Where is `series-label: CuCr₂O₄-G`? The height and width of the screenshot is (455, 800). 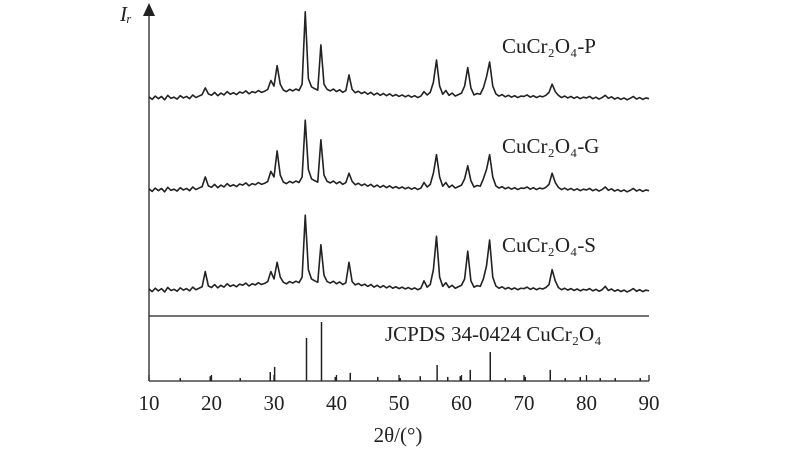
series-label: CuCr₂O₄-G is located at coordinates (550, 146).